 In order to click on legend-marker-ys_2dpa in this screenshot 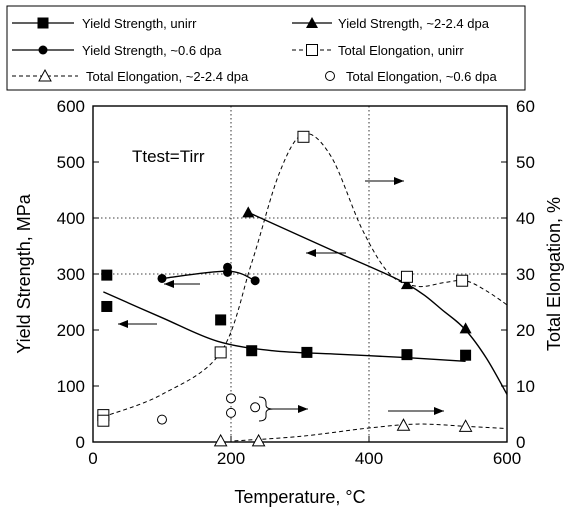, I will do `click(312, 22)`.